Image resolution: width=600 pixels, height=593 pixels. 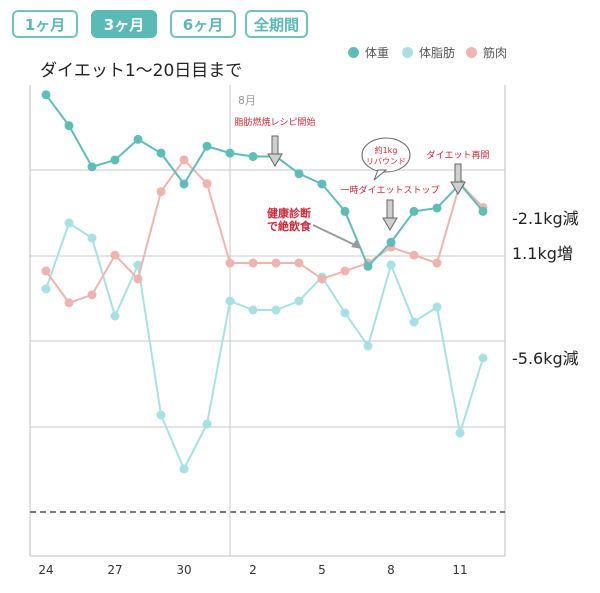 What do you see at coordinates (335, 235) in the screenshot?
I see `annotation-pointer-line` at bounding box center [335, 235].